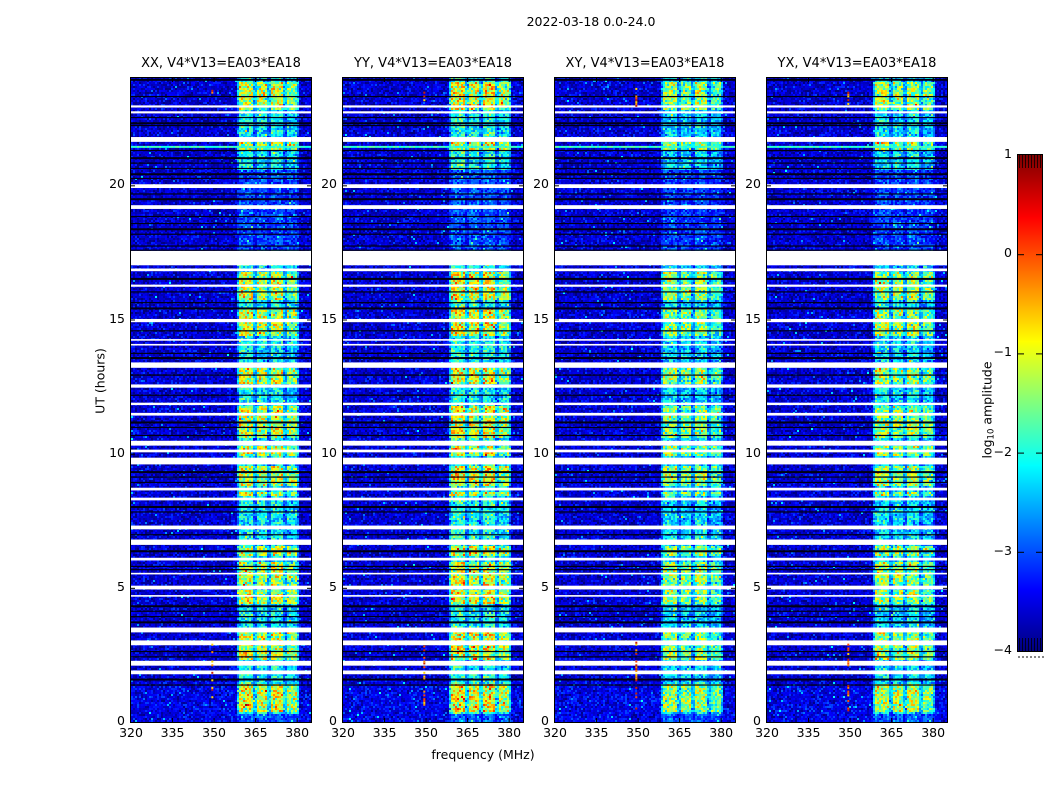  What do you see at coordinates (591, 21) in the screenshot?
I see `figure-title: 2022-03-18 0.0-24.0` at bounding box center [591, 21].